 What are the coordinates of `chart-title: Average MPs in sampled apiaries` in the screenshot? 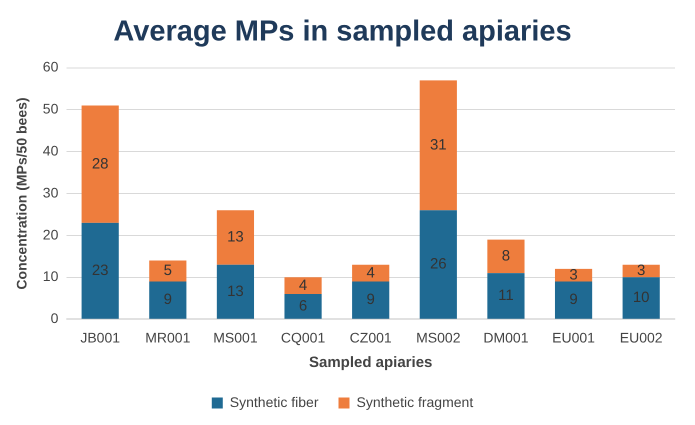 It's located at (342, 31).